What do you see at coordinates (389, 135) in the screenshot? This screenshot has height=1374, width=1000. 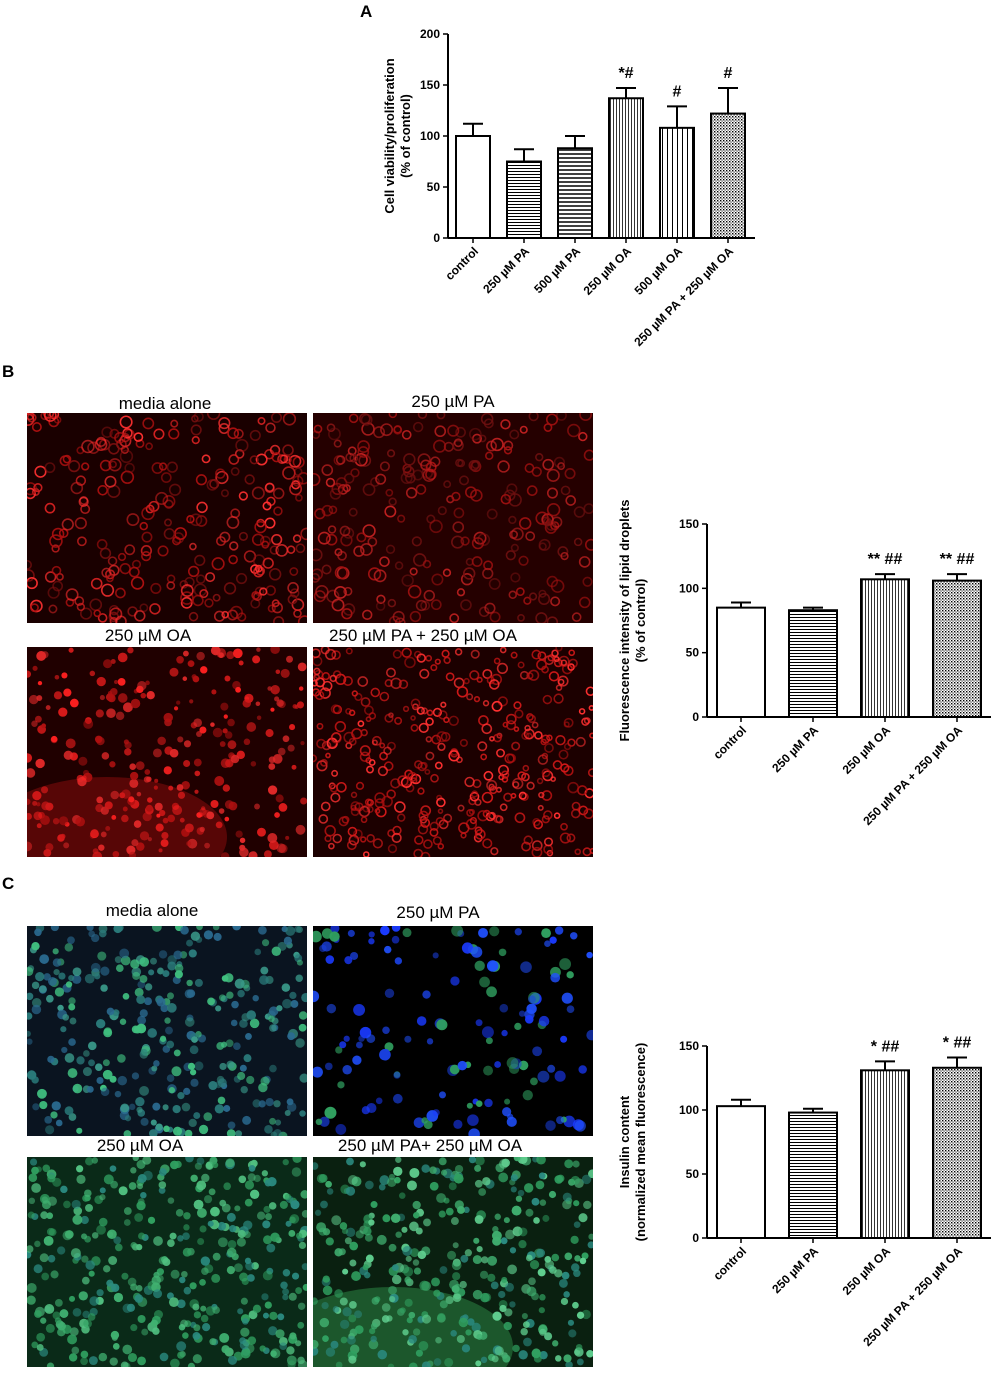 I see `y-axis-label-line: Cell viability/proliferation` at bounding box center [389, 135].